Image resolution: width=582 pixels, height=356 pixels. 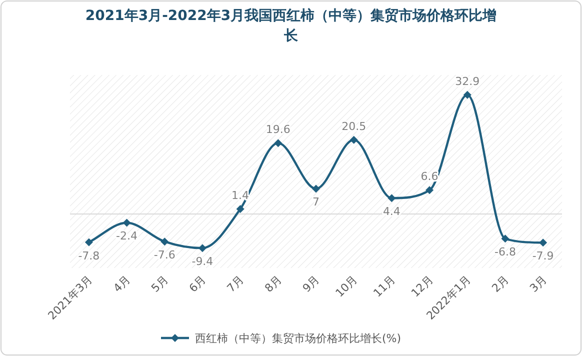 I want to click on data-label: 32.9, so click(x=467, y=81).